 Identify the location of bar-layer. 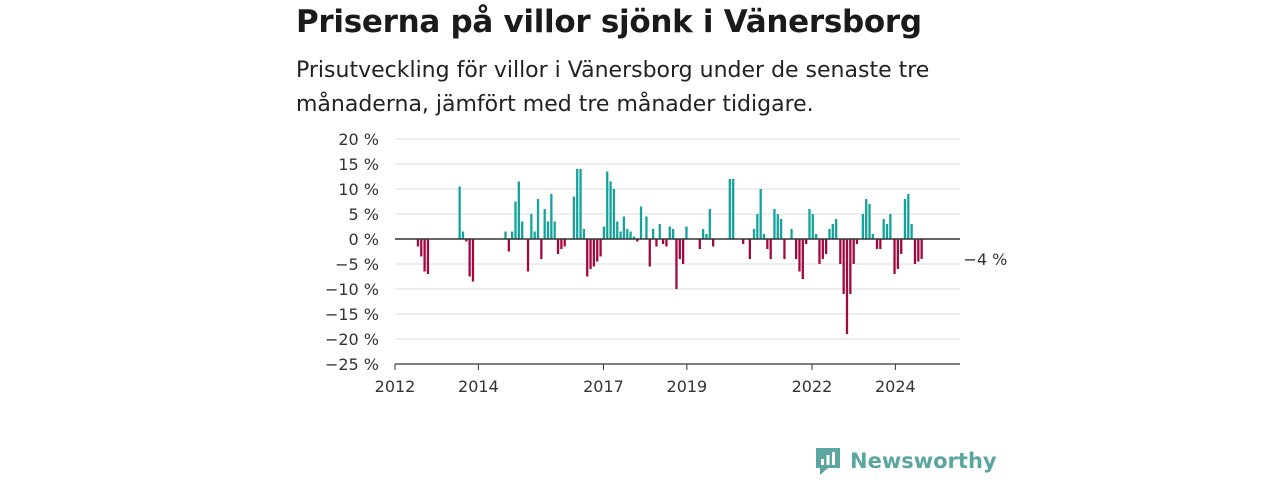
(669, 251).